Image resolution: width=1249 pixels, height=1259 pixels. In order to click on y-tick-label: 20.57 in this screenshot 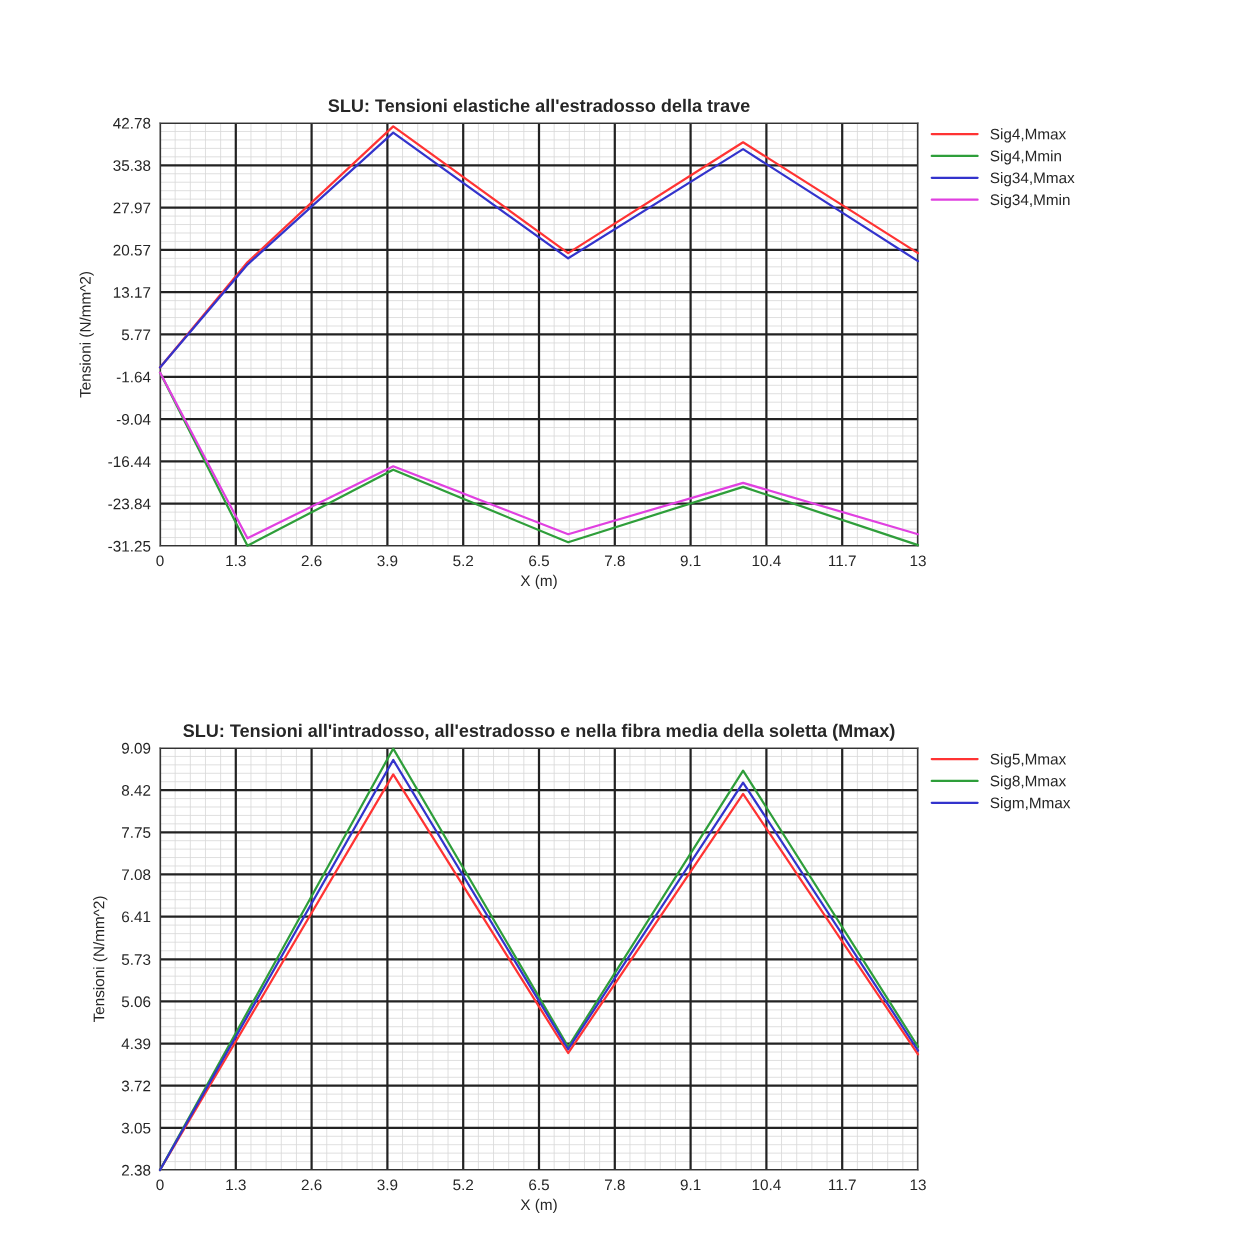, I will do `click(132, 250)`.